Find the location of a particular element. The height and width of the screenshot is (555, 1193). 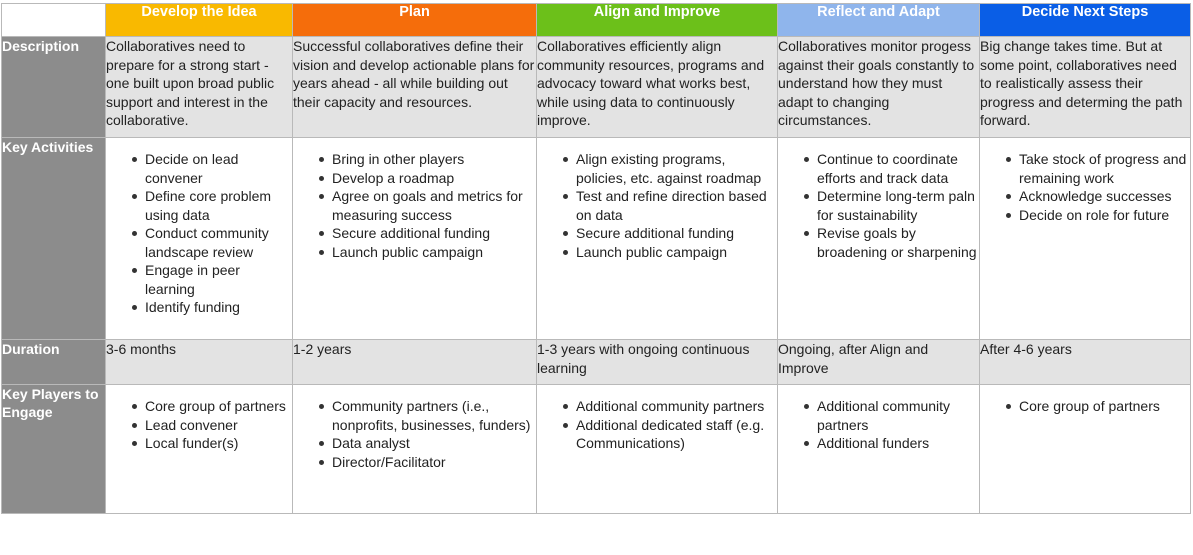

list-item: Lead convener is located at coordinates (212, 425).